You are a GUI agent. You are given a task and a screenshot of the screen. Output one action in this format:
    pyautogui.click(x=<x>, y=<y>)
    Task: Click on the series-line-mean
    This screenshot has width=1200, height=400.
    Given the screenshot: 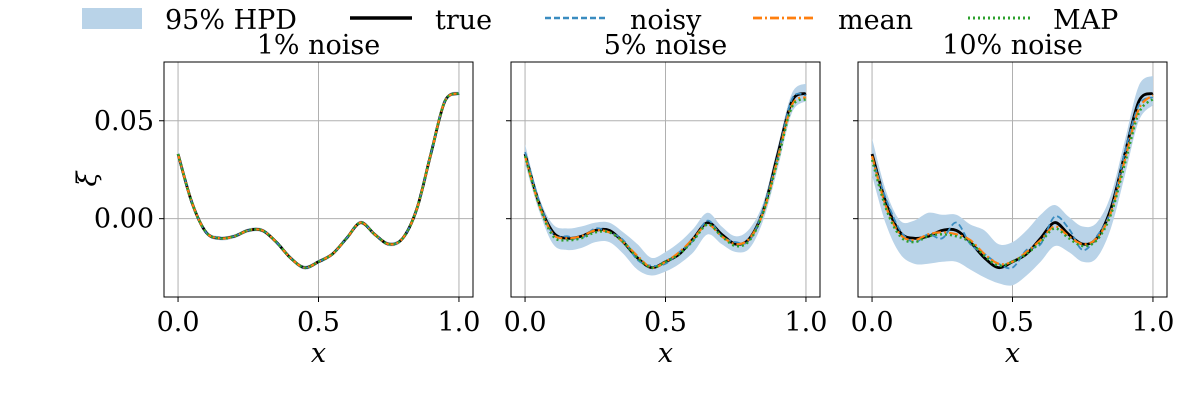 What is the action you would take?
    pyautogui.click(x=1012, y=180)
    